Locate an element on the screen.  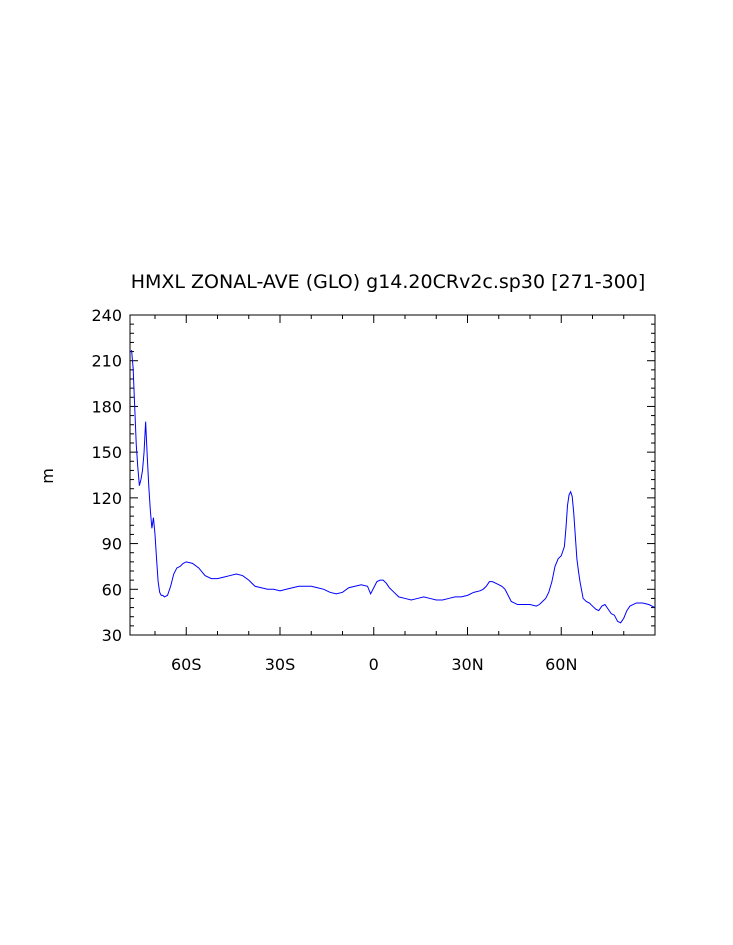
y-tick-label: 210 is located at coordinates (106, 361).